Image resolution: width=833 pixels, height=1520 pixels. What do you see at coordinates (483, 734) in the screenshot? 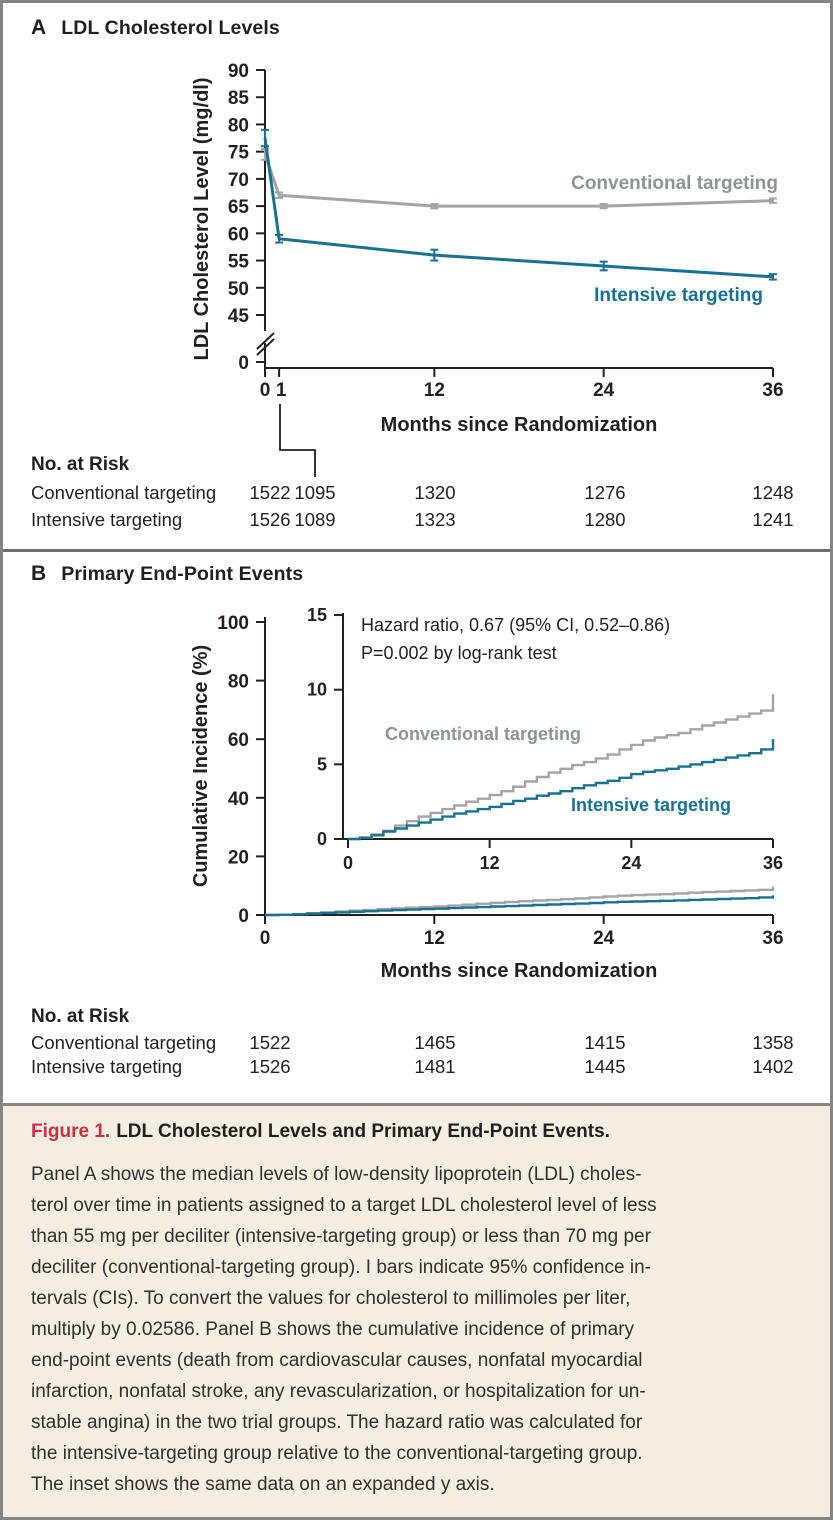
I see `inset-conventional-label: Conventional targeting` at bounding box center [483, 734].